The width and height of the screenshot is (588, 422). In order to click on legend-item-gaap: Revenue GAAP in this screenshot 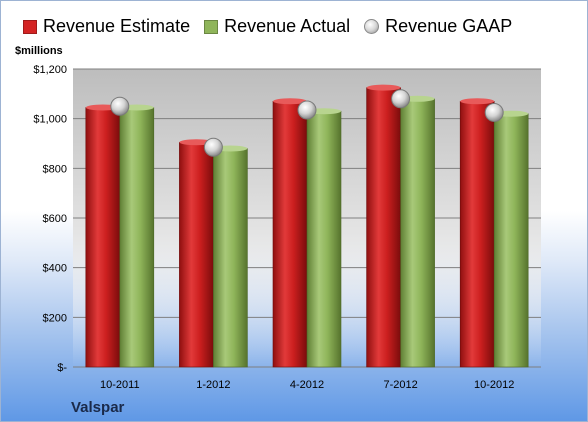, I will do `click(438, 26)`.